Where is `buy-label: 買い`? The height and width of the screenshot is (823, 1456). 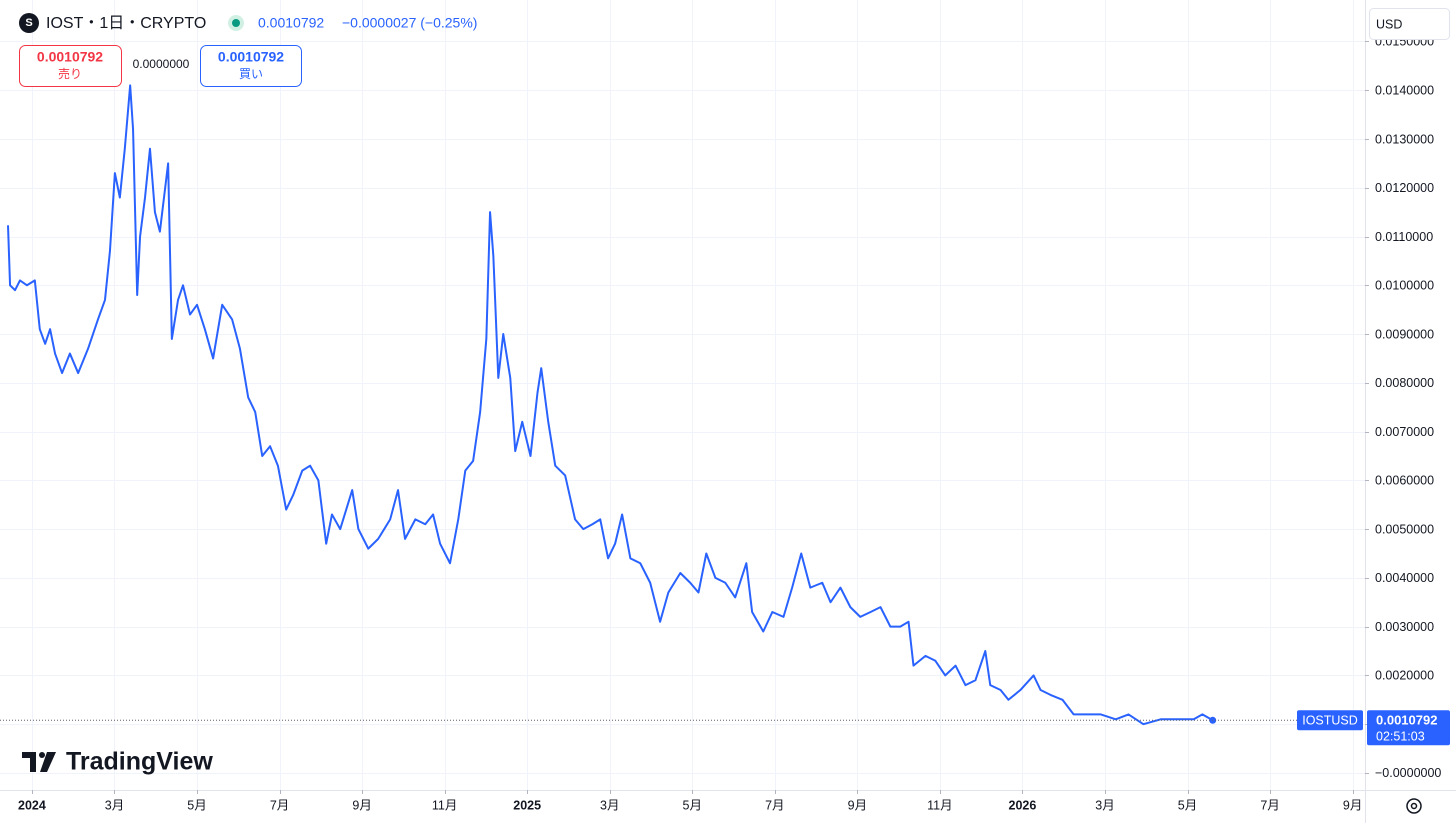 buy-label: 買い is located at coordinates (251, 74).